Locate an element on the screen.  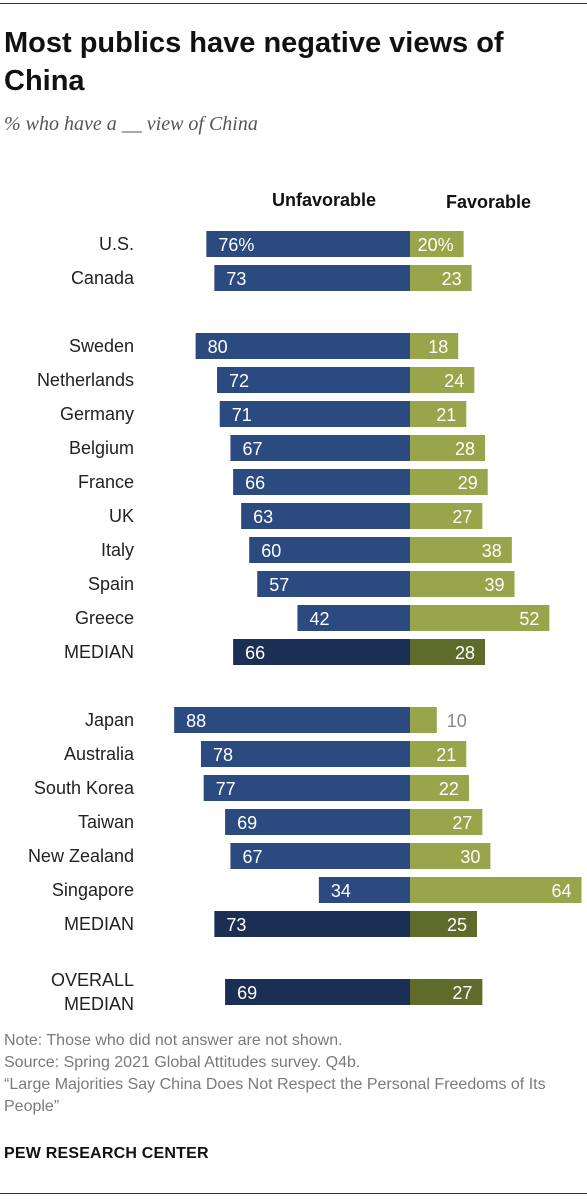
category-label: UK is located at coordinates (121, 516).